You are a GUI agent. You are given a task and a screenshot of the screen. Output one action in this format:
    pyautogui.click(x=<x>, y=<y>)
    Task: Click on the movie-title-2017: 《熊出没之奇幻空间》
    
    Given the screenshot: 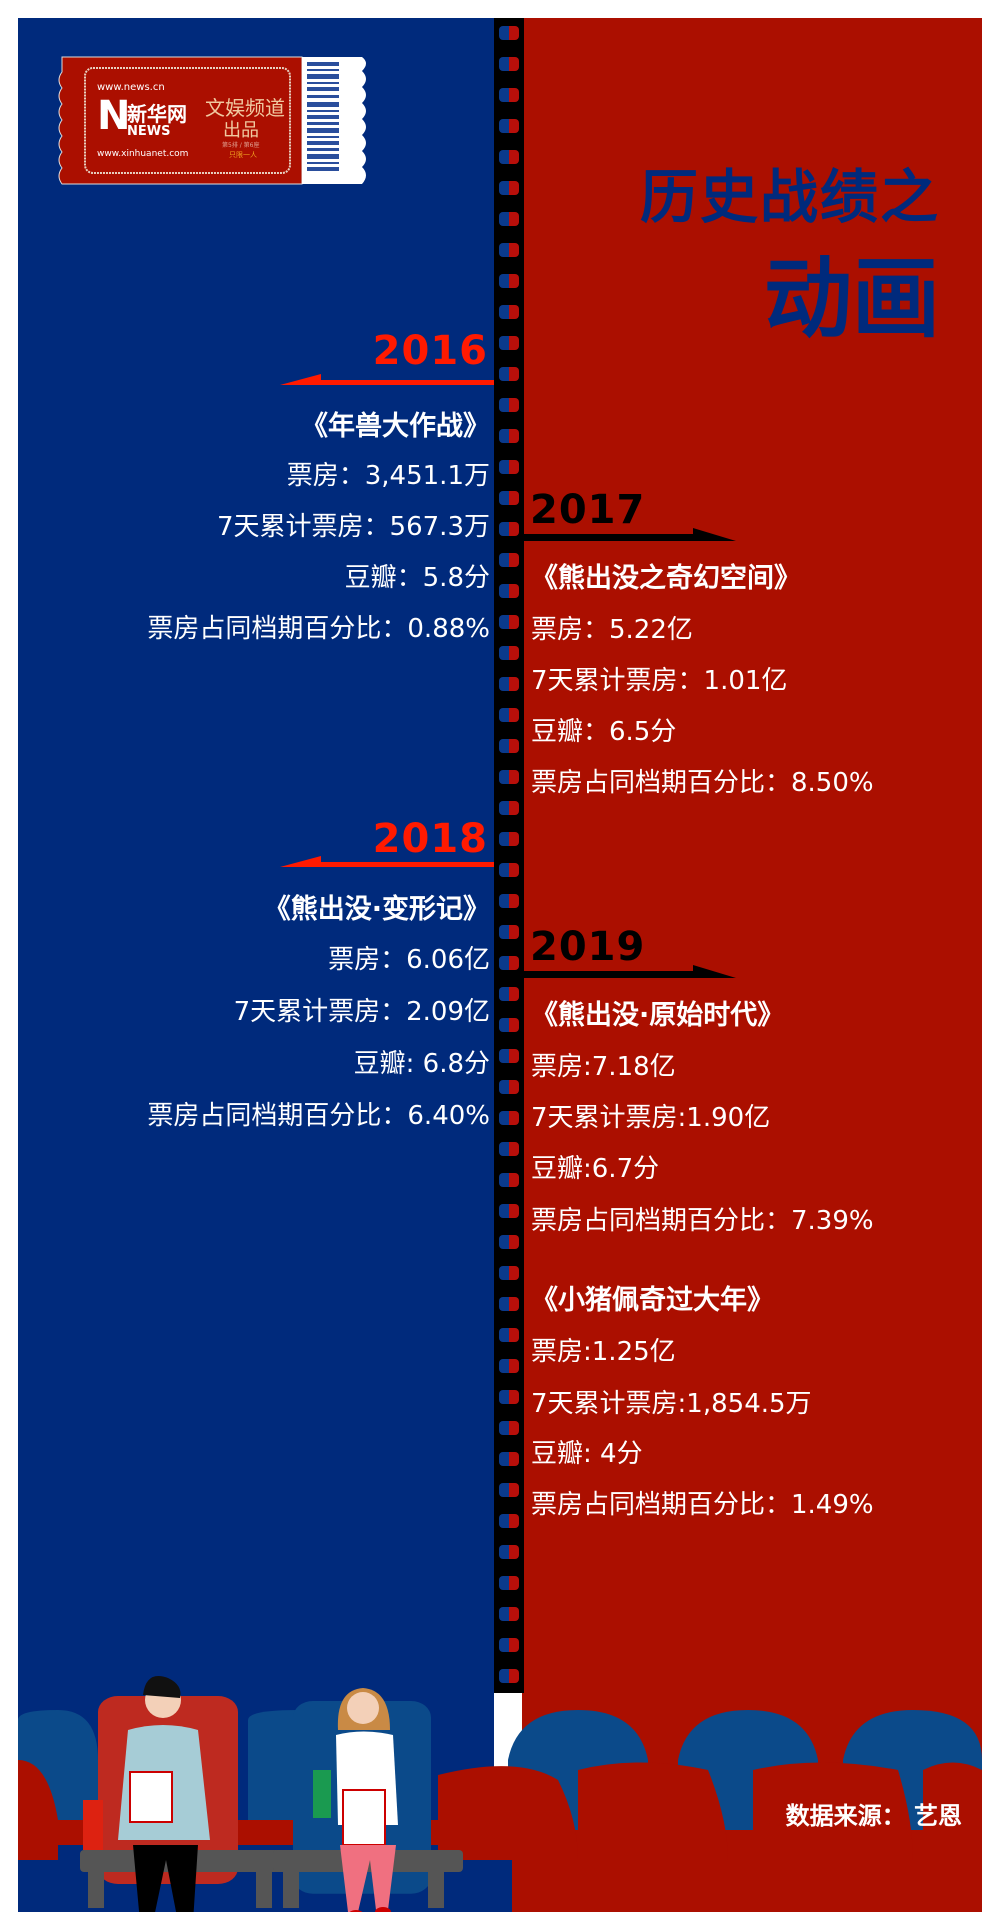 What is the action you would take?
    pyautogui.click(x=666, y=578)
    